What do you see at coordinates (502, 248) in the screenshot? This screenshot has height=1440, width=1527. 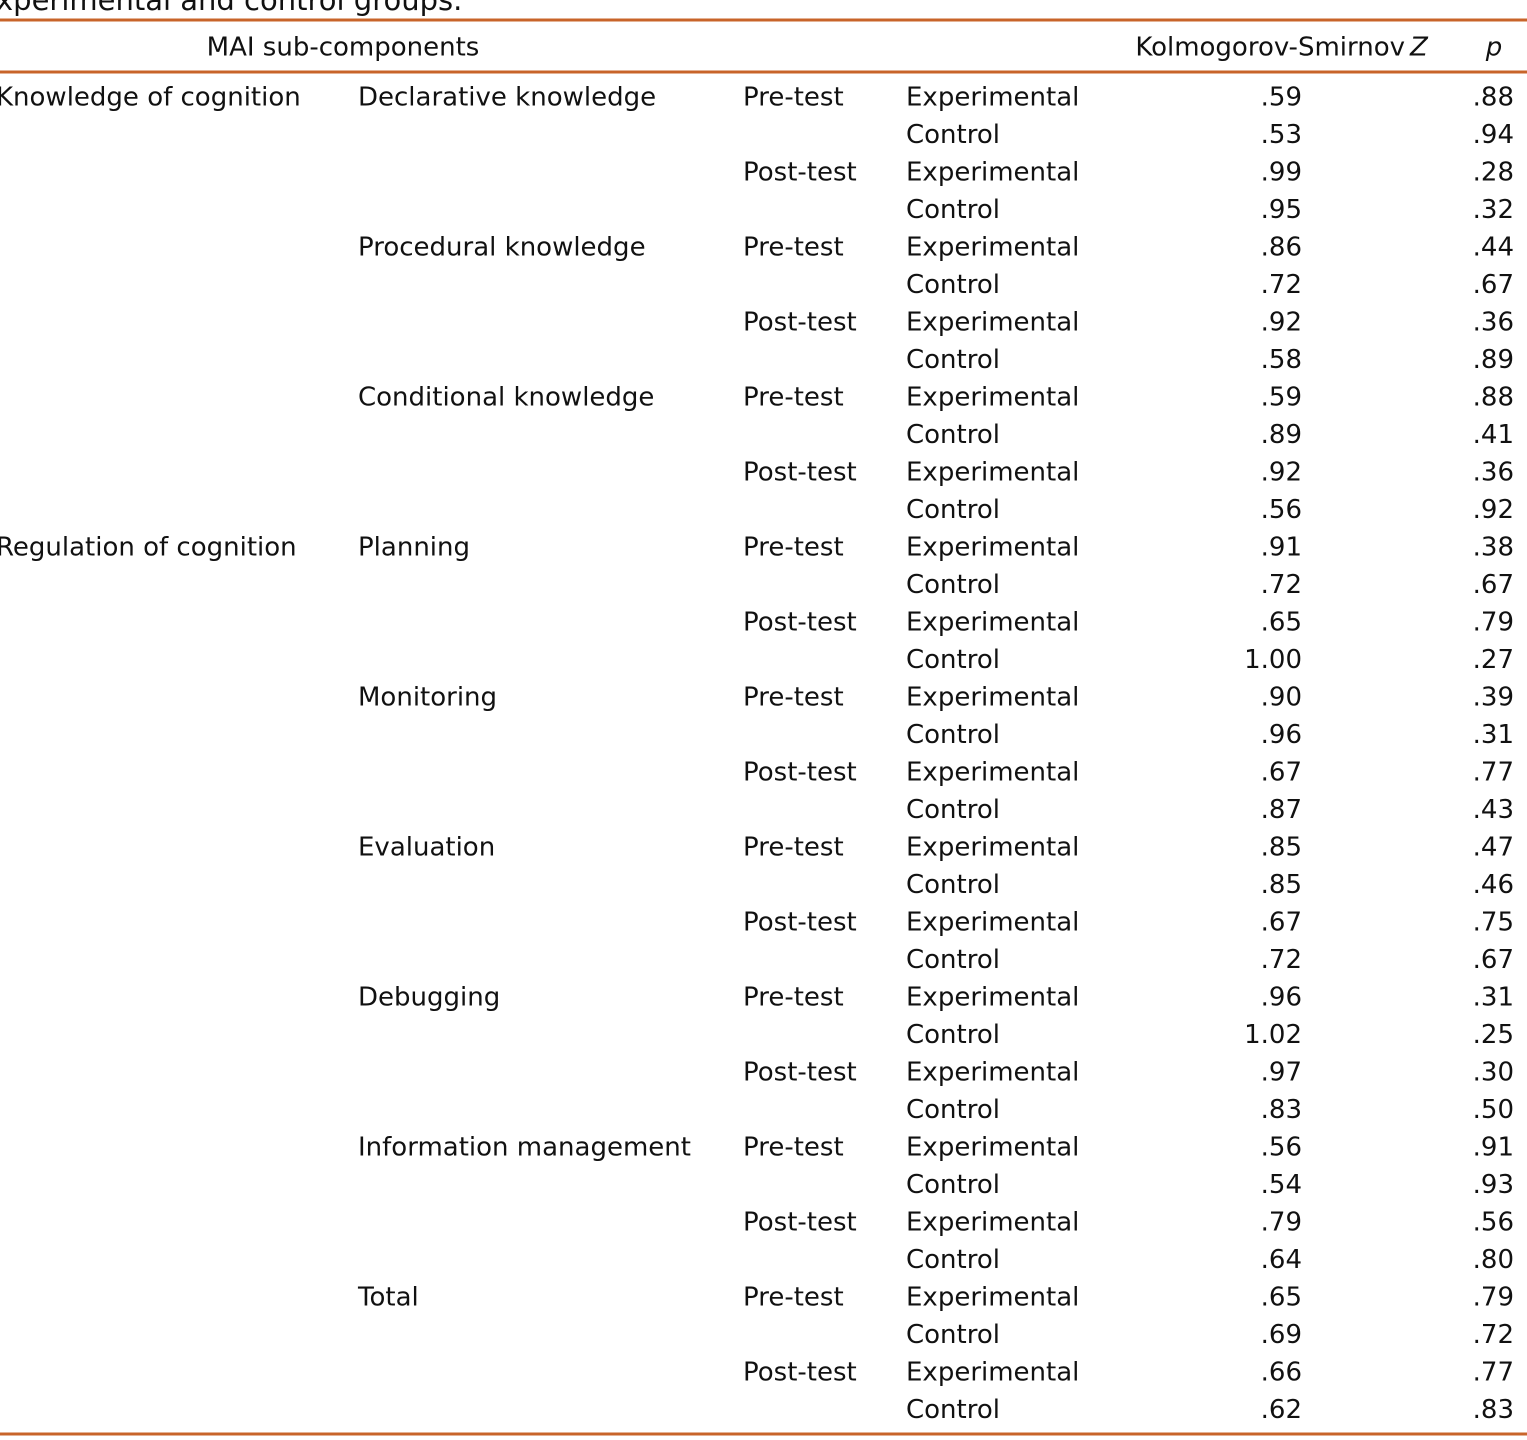 I see `component-label: Procedural knowledge` at bounding box center [502, 248].